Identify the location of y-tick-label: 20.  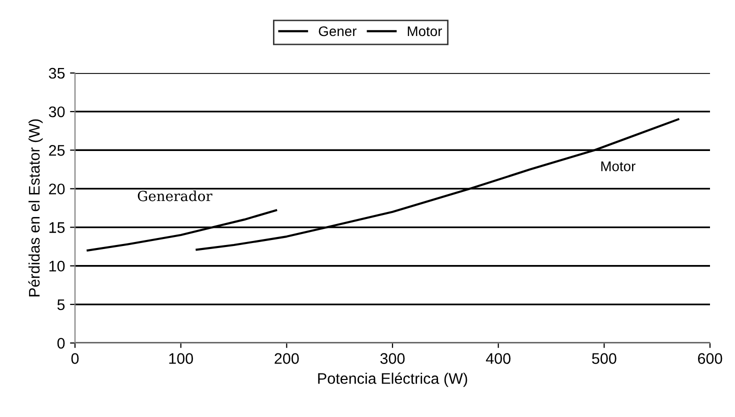
(57, 189).